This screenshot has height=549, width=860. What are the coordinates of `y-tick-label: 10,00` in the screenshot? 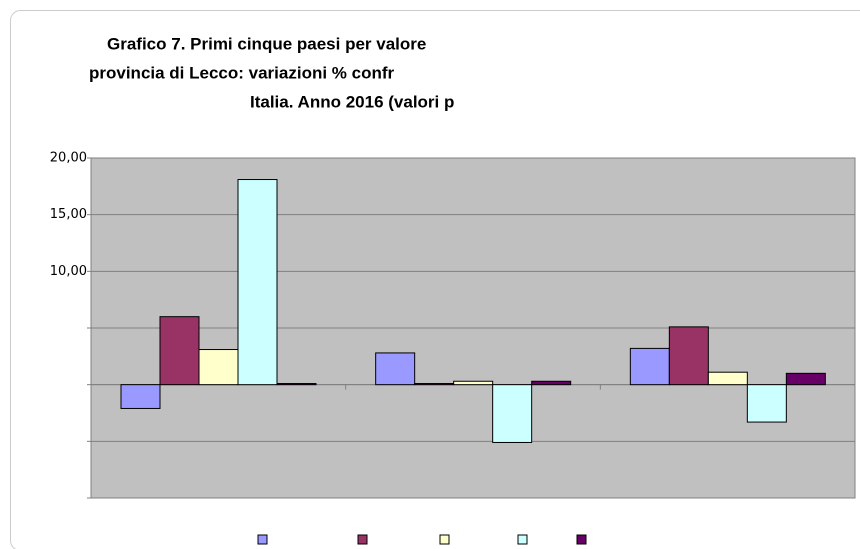 It's located at (68, 271).